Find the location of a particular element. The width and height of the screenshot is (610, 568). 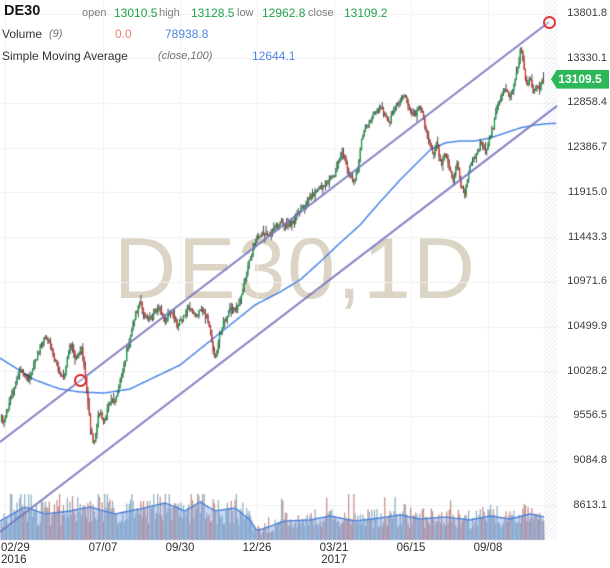

low-value: 12962.8 is located at coordinates (284, 13).